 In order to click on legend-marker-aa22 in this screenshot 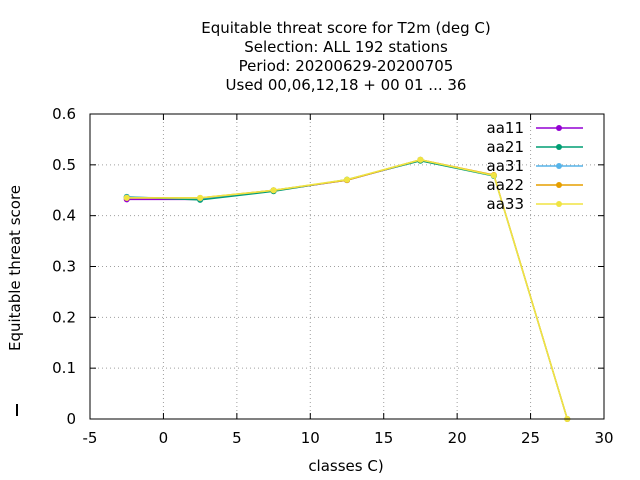, I will do `click(559, 185)`.